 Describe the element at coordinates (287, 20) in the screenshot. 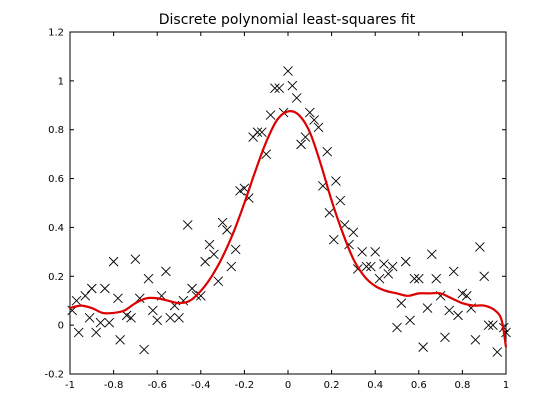

I see `chart-title: Discrete polynomial least-squares fit` at that location.